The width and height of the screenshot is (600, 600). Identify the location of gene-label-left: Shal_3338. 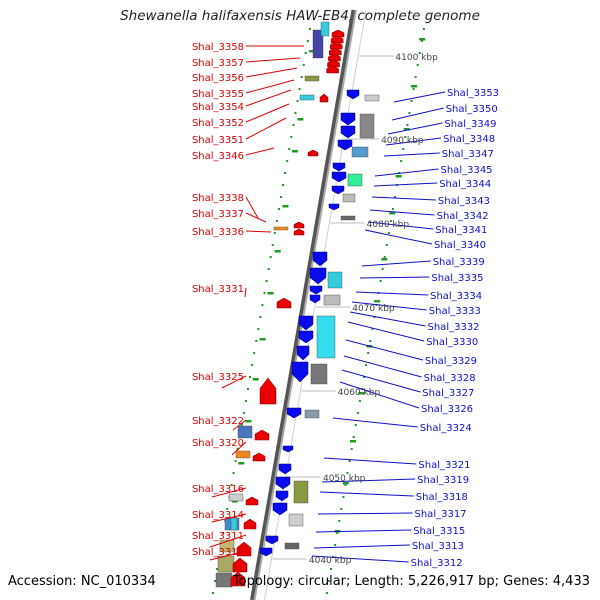
(218, 198).